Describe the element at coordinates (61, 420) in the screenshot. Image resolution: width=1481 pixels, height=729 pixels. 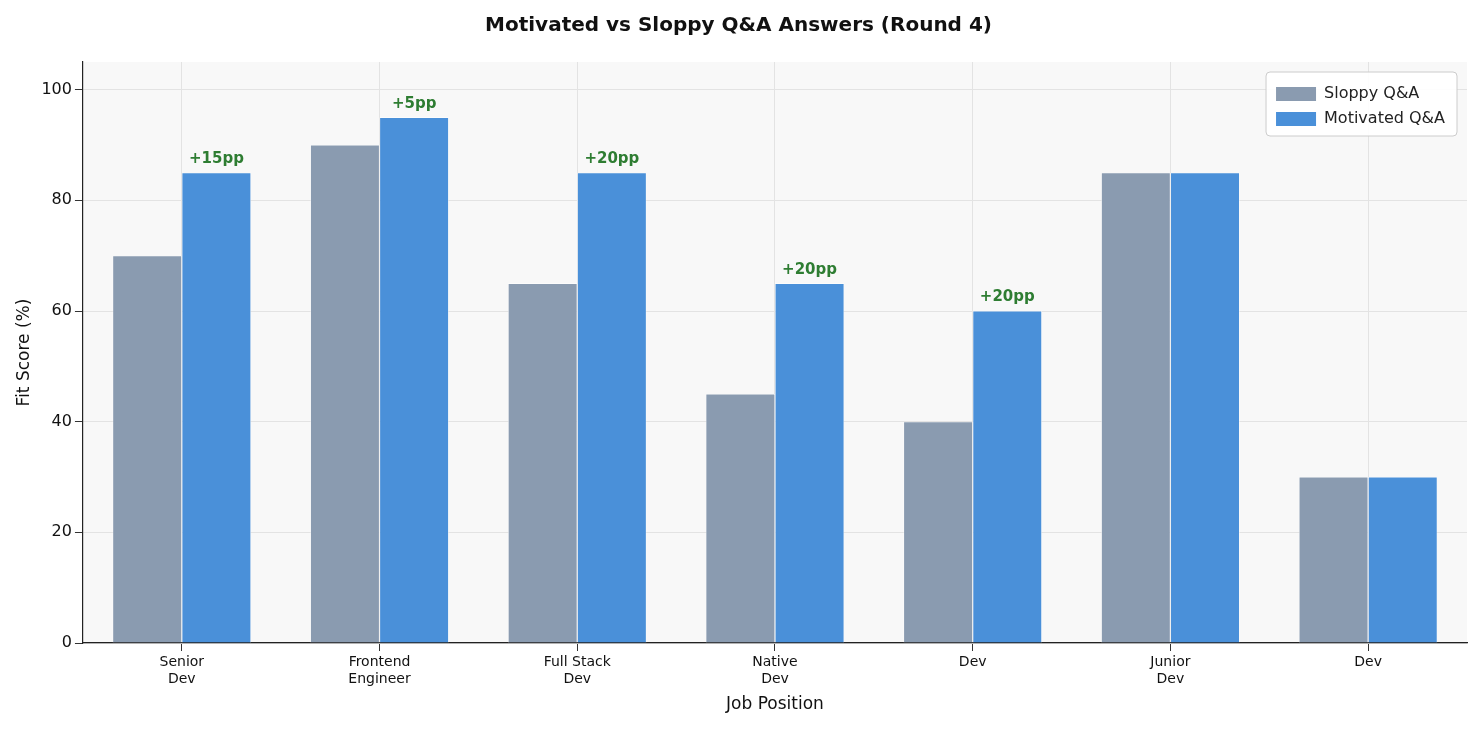
I see `y-tick-label: 40` at that location.